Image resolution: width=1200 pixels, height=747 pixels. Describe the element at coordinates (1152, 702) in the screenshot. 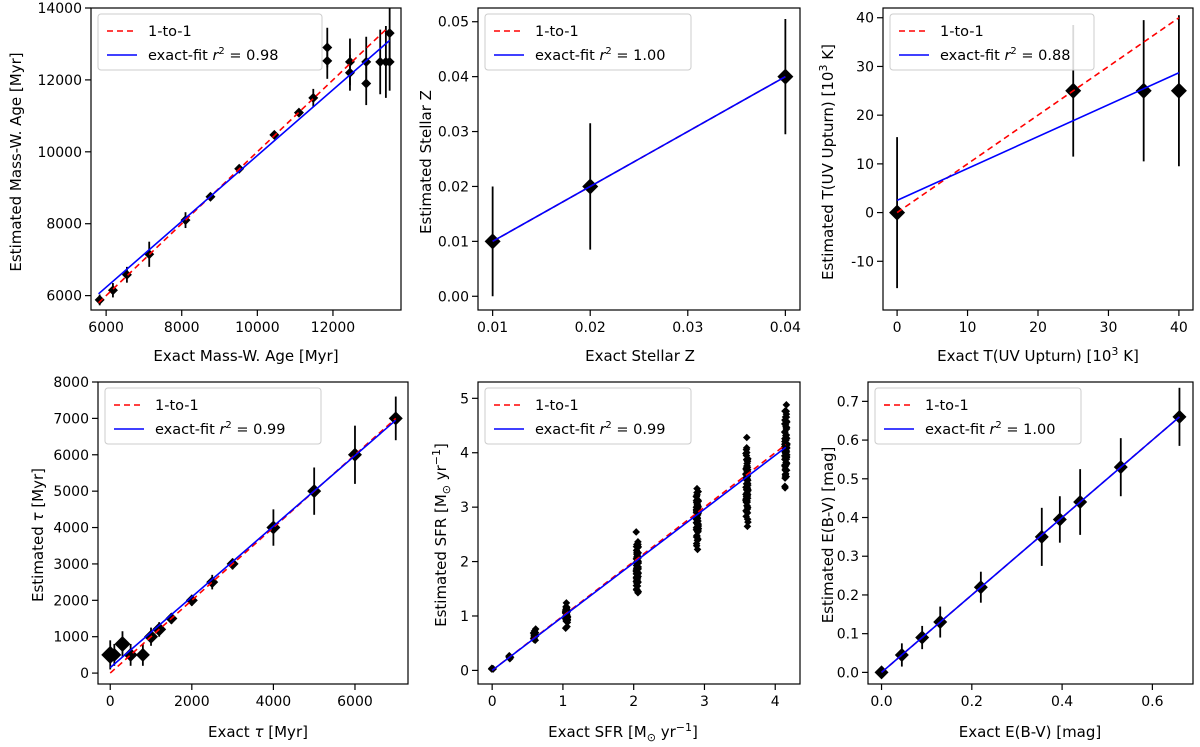

I see `x-tick-label: 0.6` at that location.